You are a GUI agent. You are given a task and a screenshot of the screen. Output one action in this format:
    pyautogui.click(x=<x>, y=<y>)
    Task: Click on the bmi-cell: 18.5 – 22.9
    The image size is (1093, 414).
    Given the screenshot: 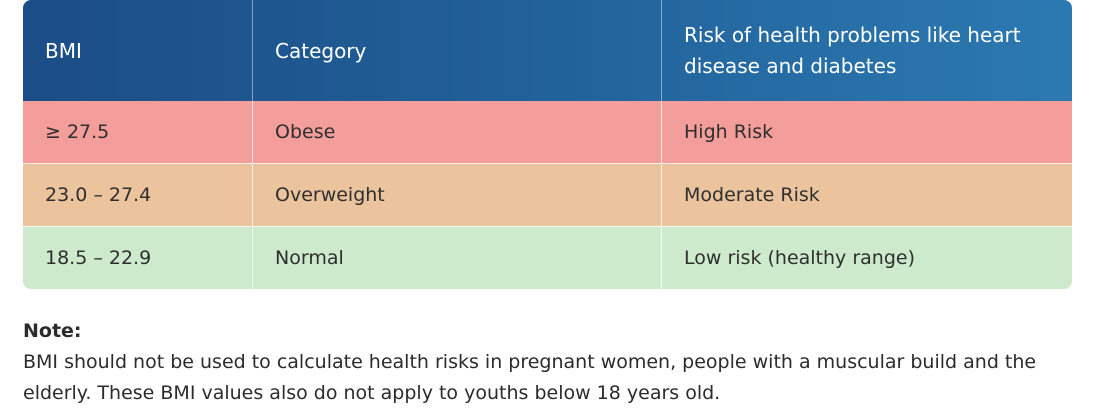 What is the action you would take?
    pyautogui.click(x=138, y=258)
    